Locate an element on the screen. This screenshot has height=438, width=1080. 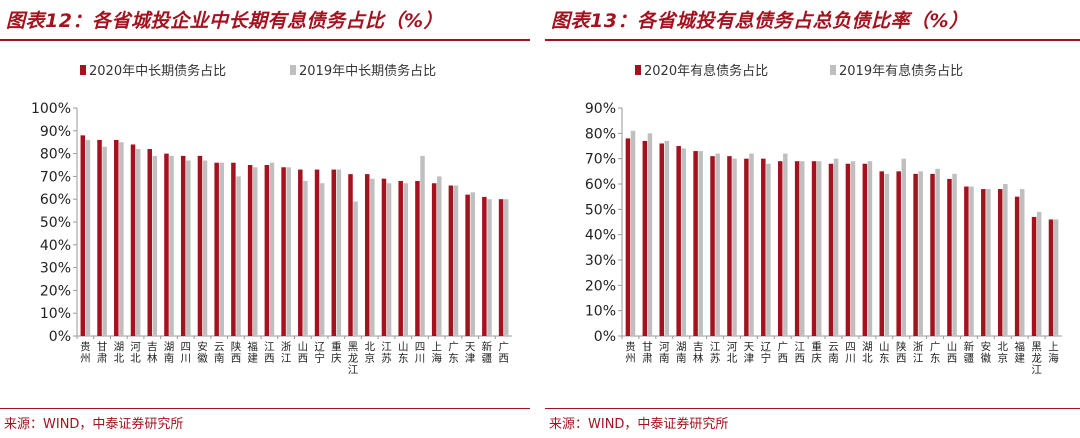
y-tick-label: 0% is located at coordinates (605, 337).